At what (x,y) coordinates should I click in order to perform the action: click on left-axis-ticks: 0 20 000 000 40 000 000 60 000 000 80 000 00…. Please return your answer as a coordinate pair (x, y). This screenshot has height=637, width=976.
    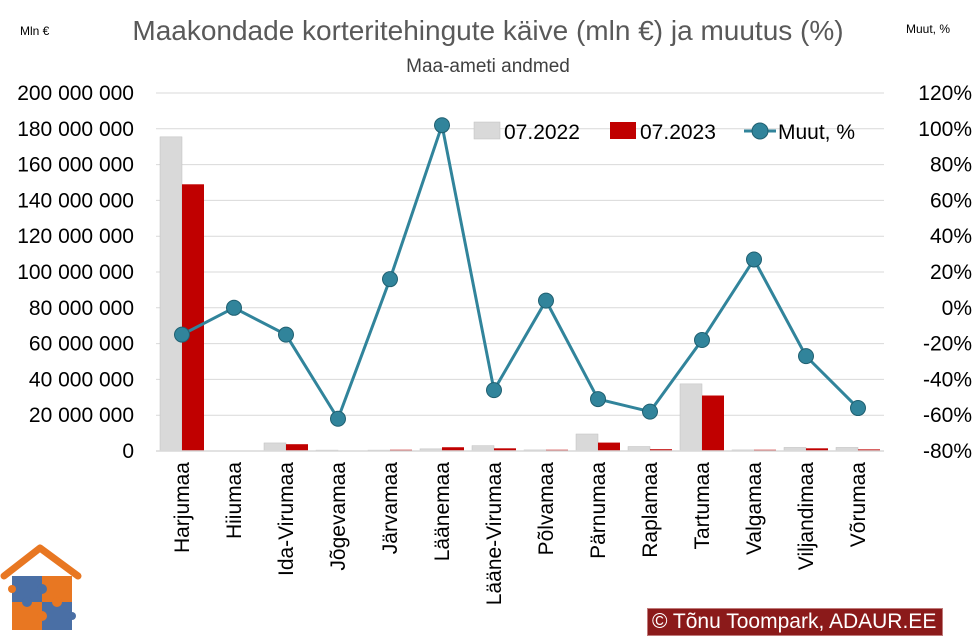
    Looking at the image, I should click on (75, 272).